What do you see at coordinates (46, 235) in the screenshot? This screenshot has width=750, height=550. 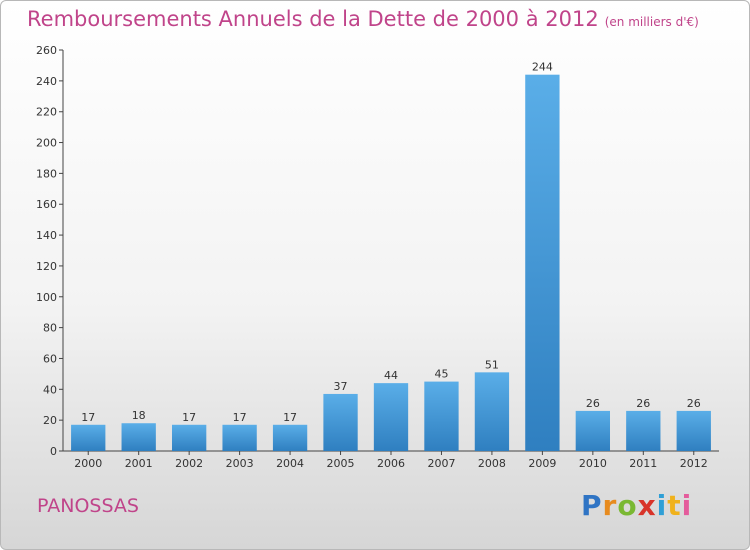 I see `y-tick-label: 140` at bounding box center [46, 235].